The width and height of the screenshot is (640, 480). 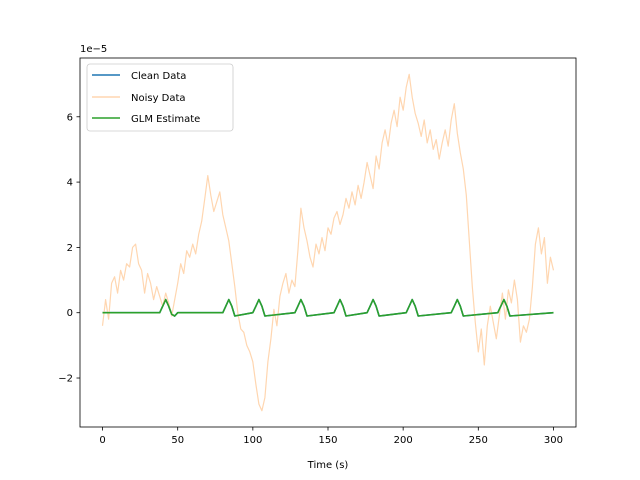 What do you see at coordinates (165, 119) in the screenshot?
I see `legend-label-glm: GLM Estimate` at bounding box center [165, 119].